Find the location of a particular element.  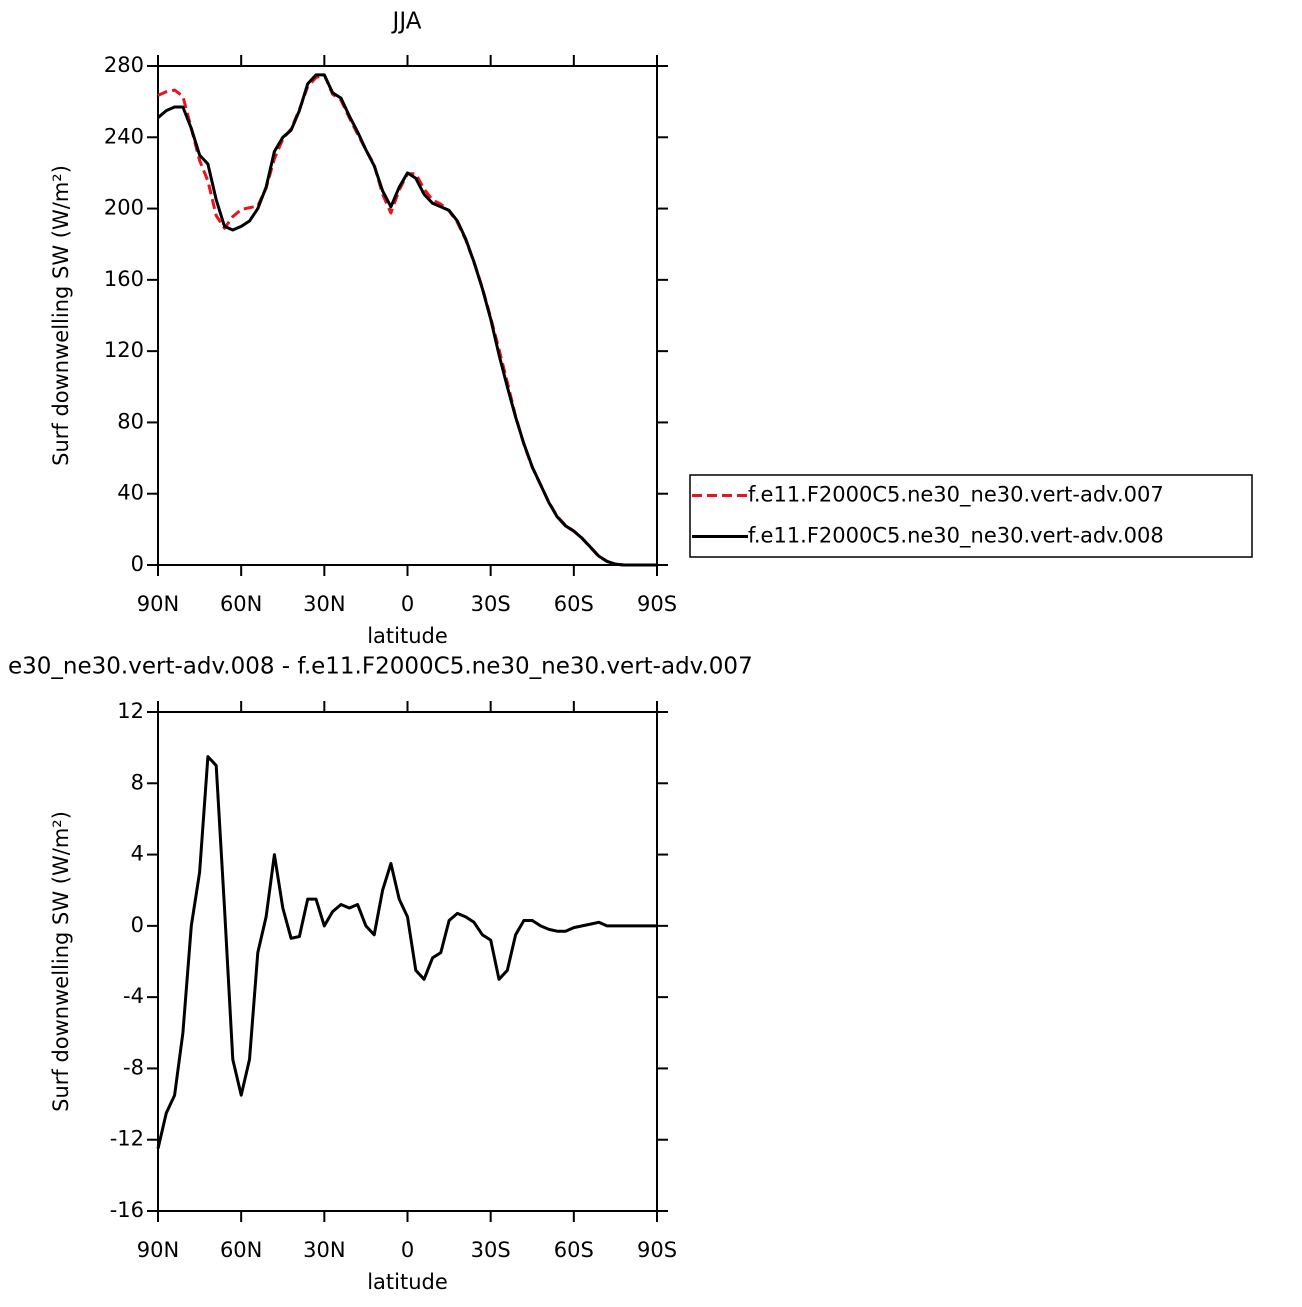

legend-box is located at coordinates (971, 516).